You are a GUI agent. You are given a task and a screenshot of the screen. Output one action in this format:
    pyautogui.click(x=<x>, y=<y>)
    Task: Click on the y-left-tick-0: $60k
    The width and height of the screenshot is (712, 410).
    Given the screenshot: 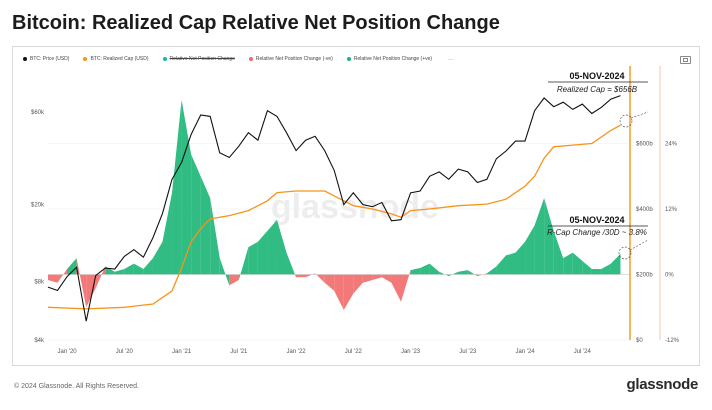 What is the action you would take?
    pyautogui.click(x=38, y=113)
    